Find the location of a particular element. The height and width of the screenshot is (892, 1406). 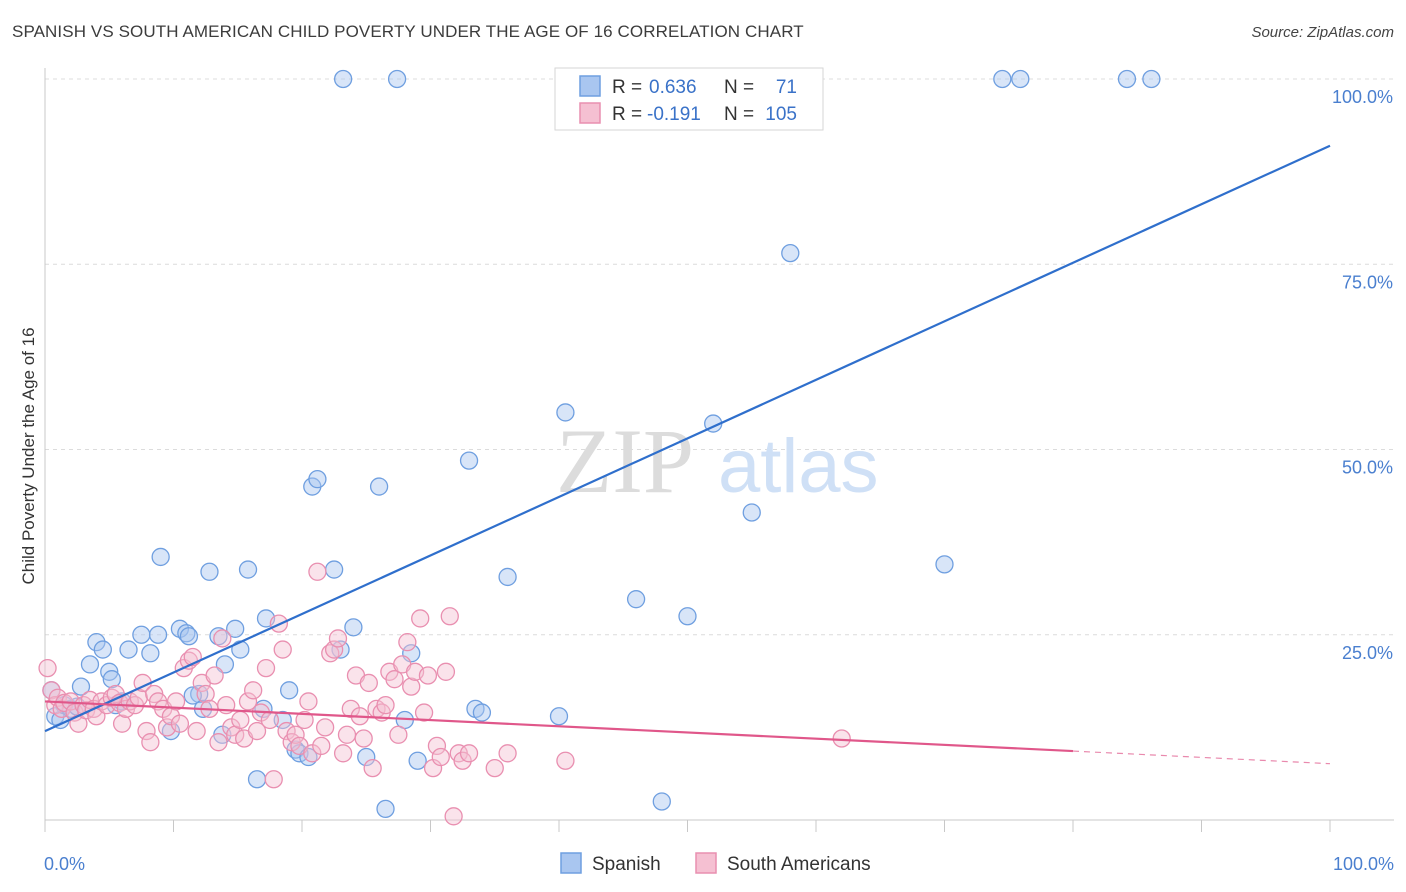

legend-r-label-spanish: R = is located at coordinates (627, 87).